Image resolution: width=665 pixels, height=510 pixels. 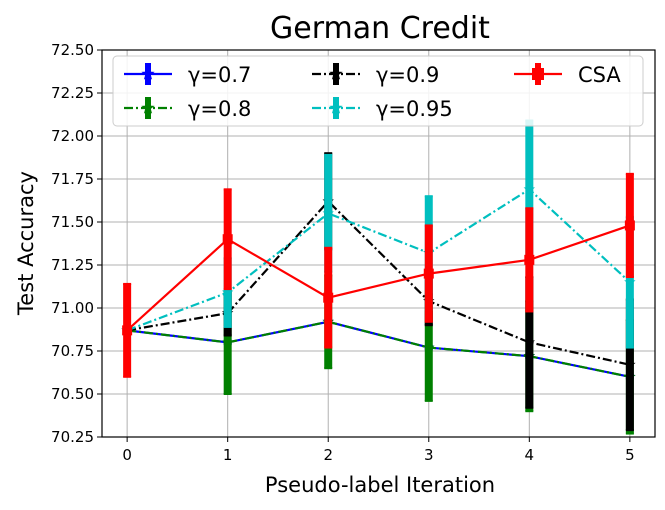 I want to click on y-tick-label: 70.75, so click(x=72, y=351).